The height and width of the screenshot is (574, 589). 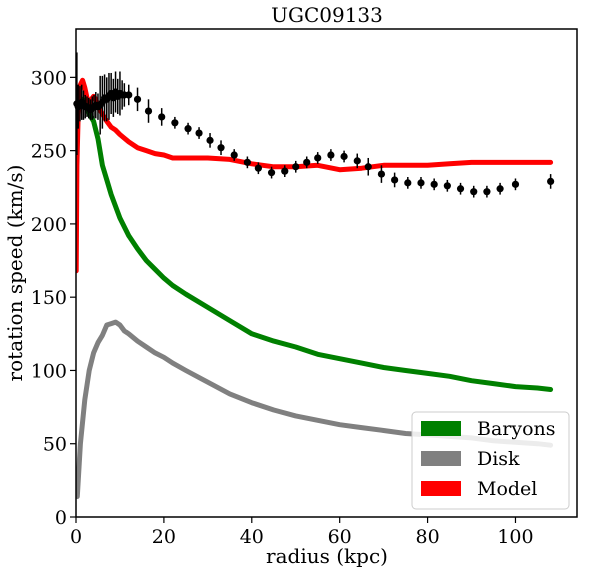 What do you see at coordinates (327, 556) in the screenshot?
I see `x-axis-label: radius (kpc)` at bounding box center [327, 556].